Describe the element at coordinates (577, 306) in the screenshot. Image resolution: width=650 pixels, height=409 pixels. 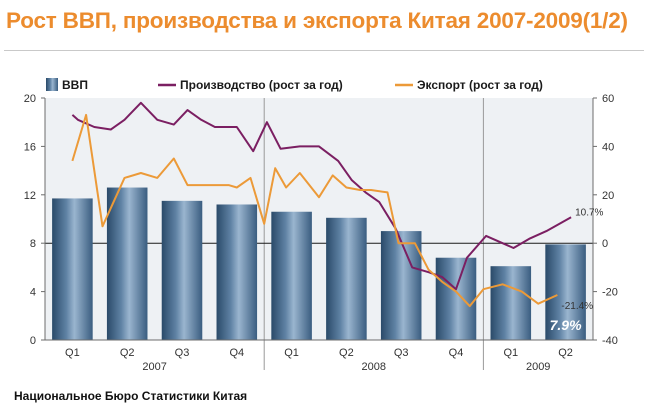
I see `series-end-label-2: -21.4%` at that location.